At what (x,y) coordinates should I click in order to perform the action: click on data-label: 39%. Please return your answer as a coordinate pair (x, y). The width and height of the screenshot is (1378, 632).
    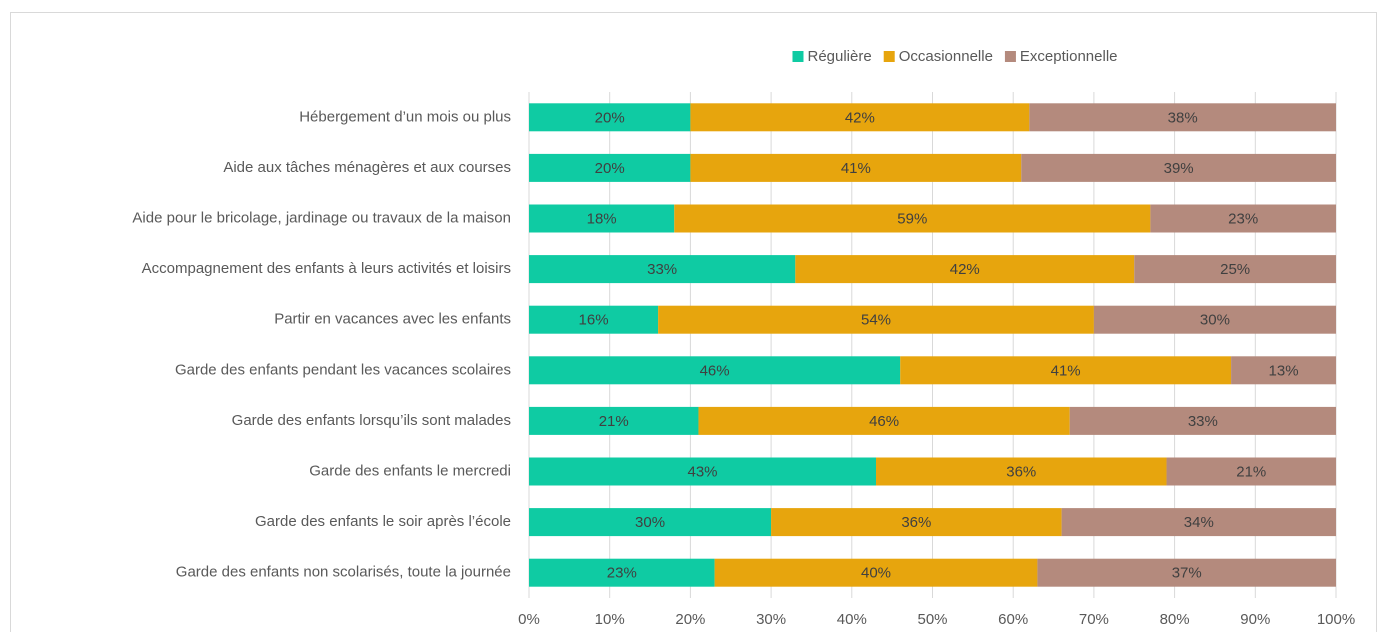
    Looking at the image, I should click on (1179, 168).